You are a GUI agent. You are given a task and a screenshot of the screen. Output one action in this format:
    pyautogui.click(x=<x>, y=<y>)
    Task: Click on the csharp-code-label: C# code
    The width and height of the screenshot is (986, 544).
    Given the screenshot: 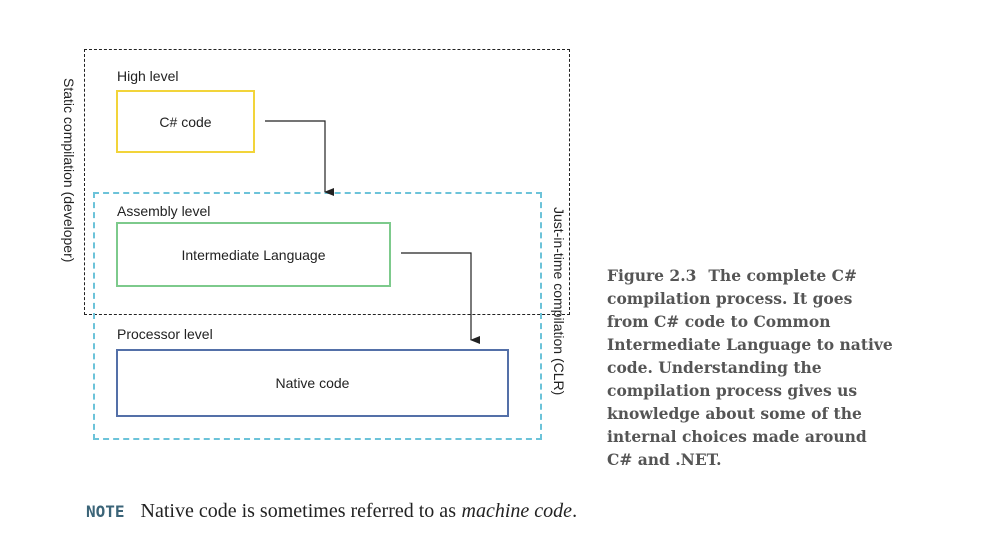 What is the action you would take?
    pyautogui.click(x=185, y=121)
    